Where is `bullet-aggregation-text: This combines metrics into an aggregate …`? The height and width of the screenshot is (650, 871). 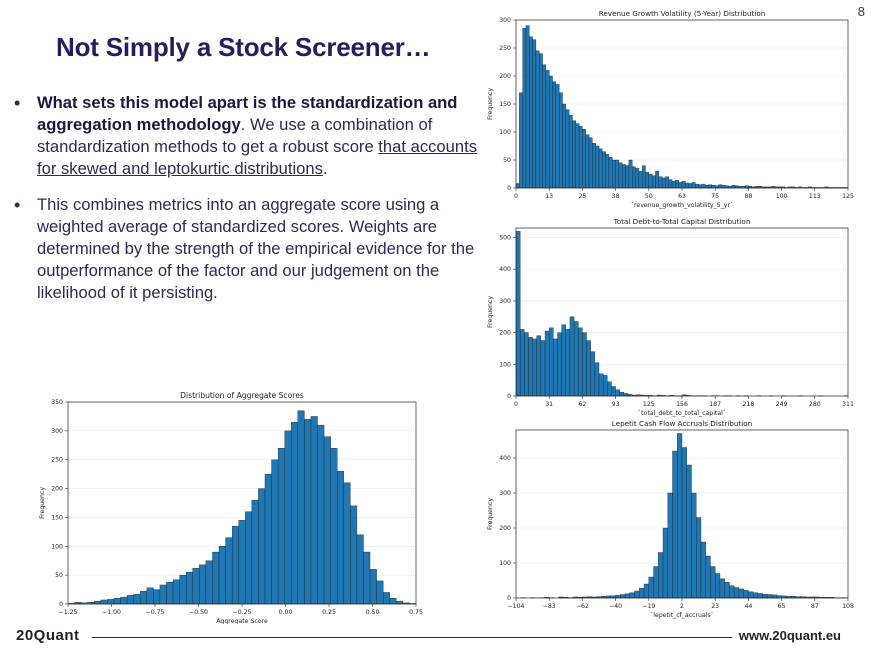 bullet-aggregation-text: This combines metrics into an aggregate … is located at coordinates (256, 248).